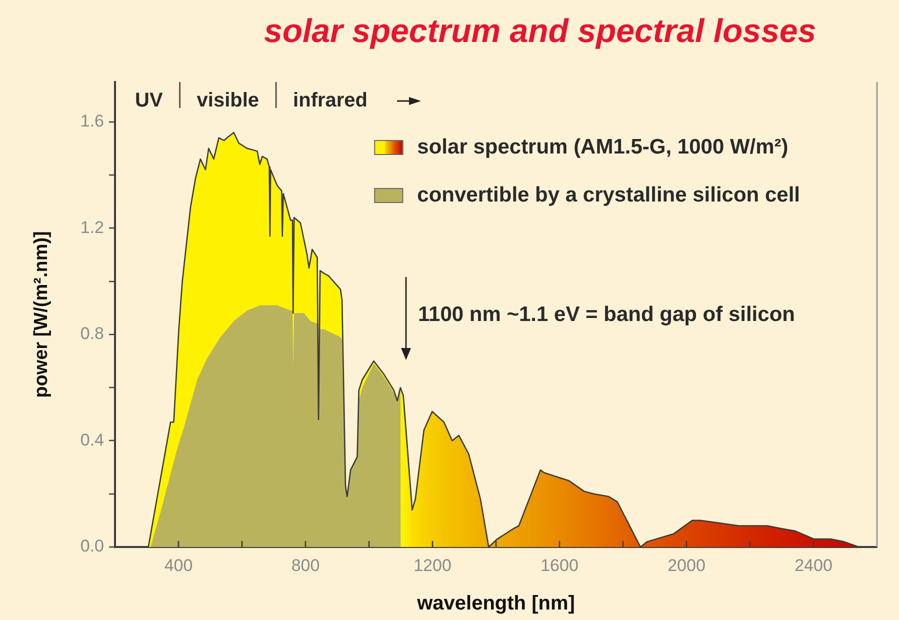 Image resolution: width=899 pixels, height=620 pixels. What do you see at coordinates (813, 565) in the screenshot?
I see `x-tick-label: 2400` at bounding box center [813, 565].